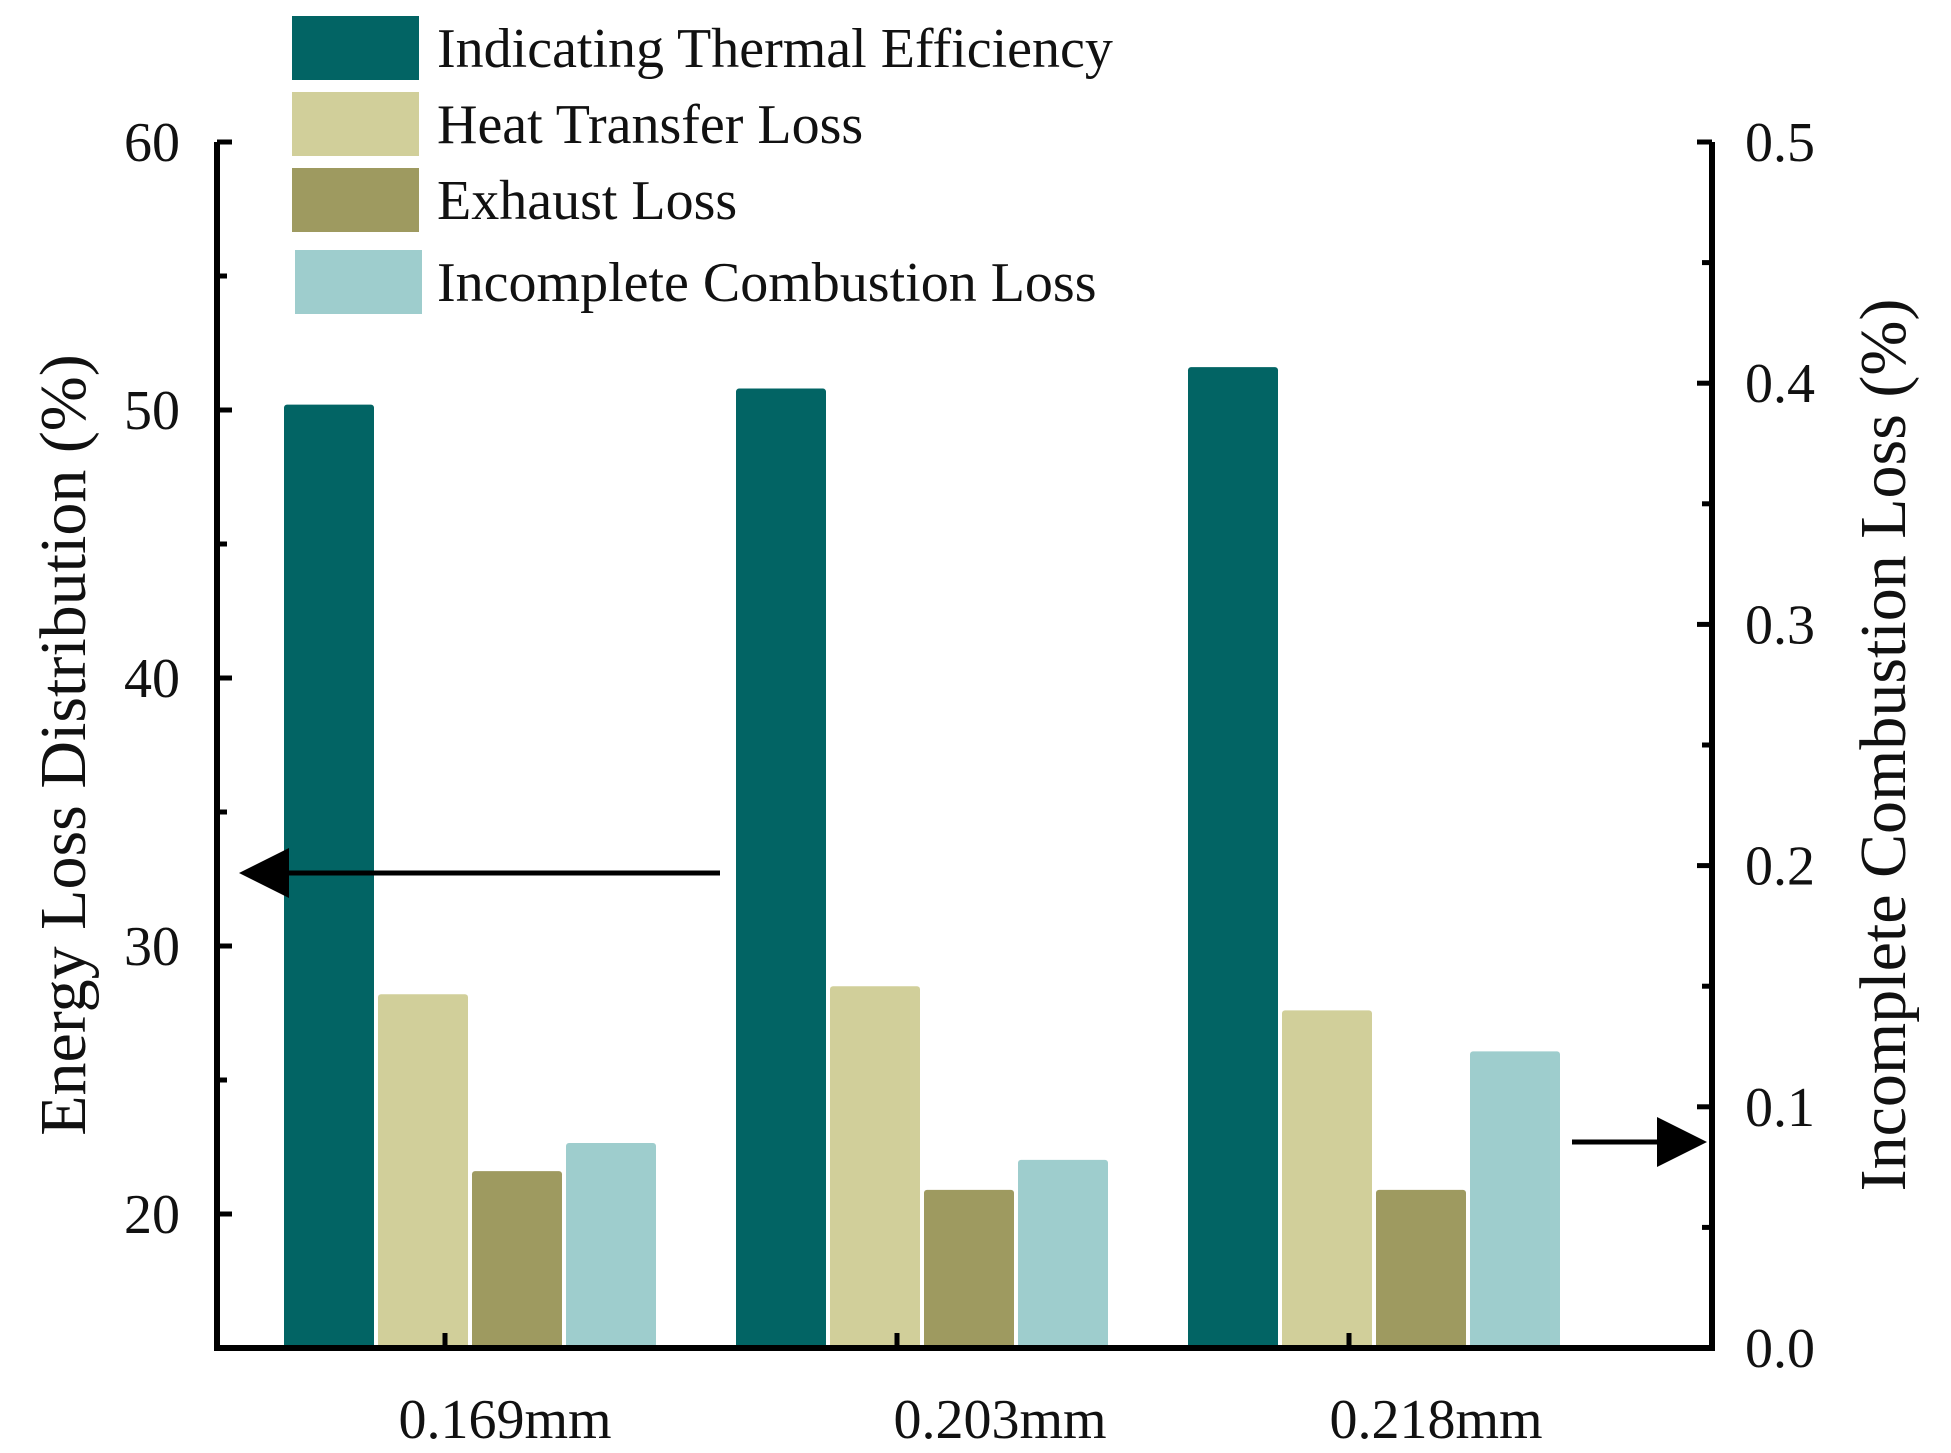  I want to click on right-ticks-group: 0.0 0.1 0.2 0.3 0.4 0.5, so click(1756, 746).